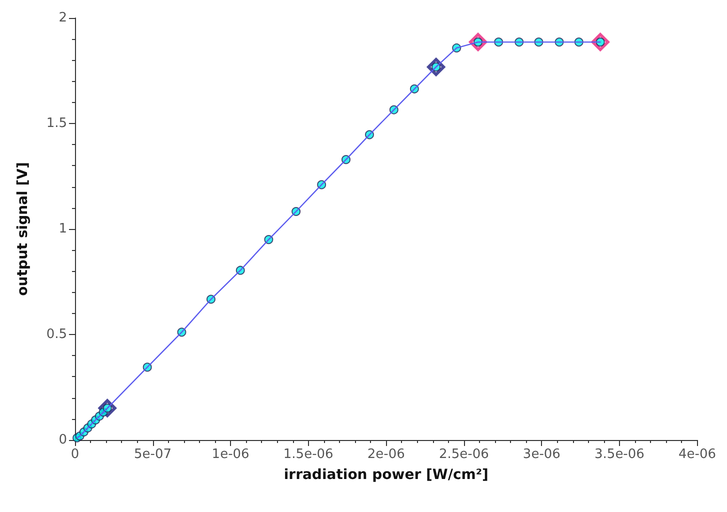  Describe the element at coordinates (62, 229) in the screenshot. I see `y-tick-label: 1` at that location.